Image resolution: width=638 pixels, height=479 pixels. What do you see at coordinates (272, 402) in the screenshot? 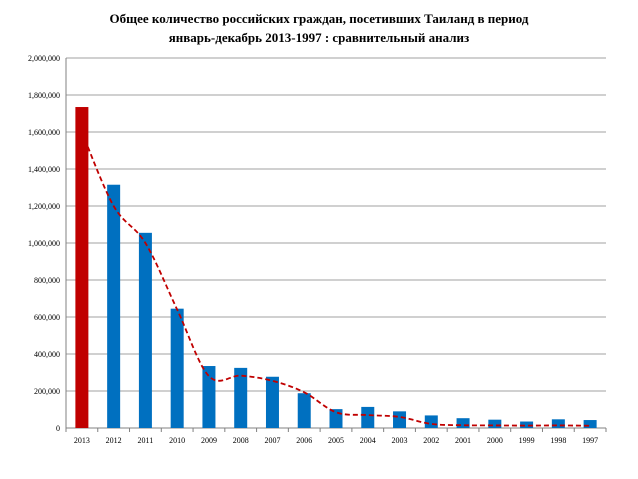
I see `bar-2007` at bounding box center [272, 402].